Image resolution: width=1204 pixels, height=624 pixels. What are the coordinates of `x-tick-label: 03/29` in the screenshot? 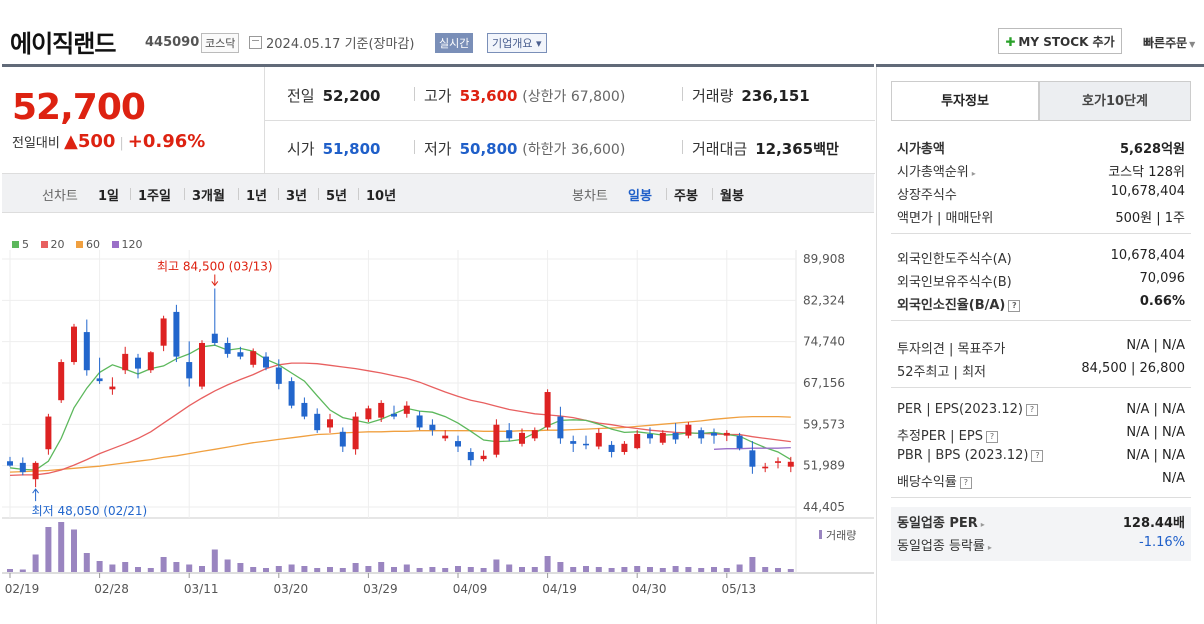 It's located at (380, 589).